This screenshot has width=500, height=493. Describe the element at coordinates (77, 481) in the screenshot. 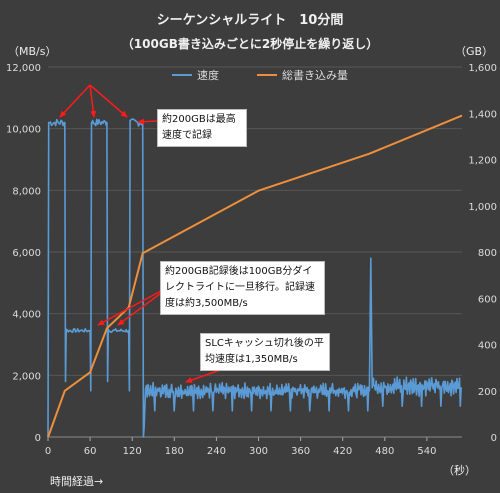

I see `x-axis-label: 時間経過→` at that location.